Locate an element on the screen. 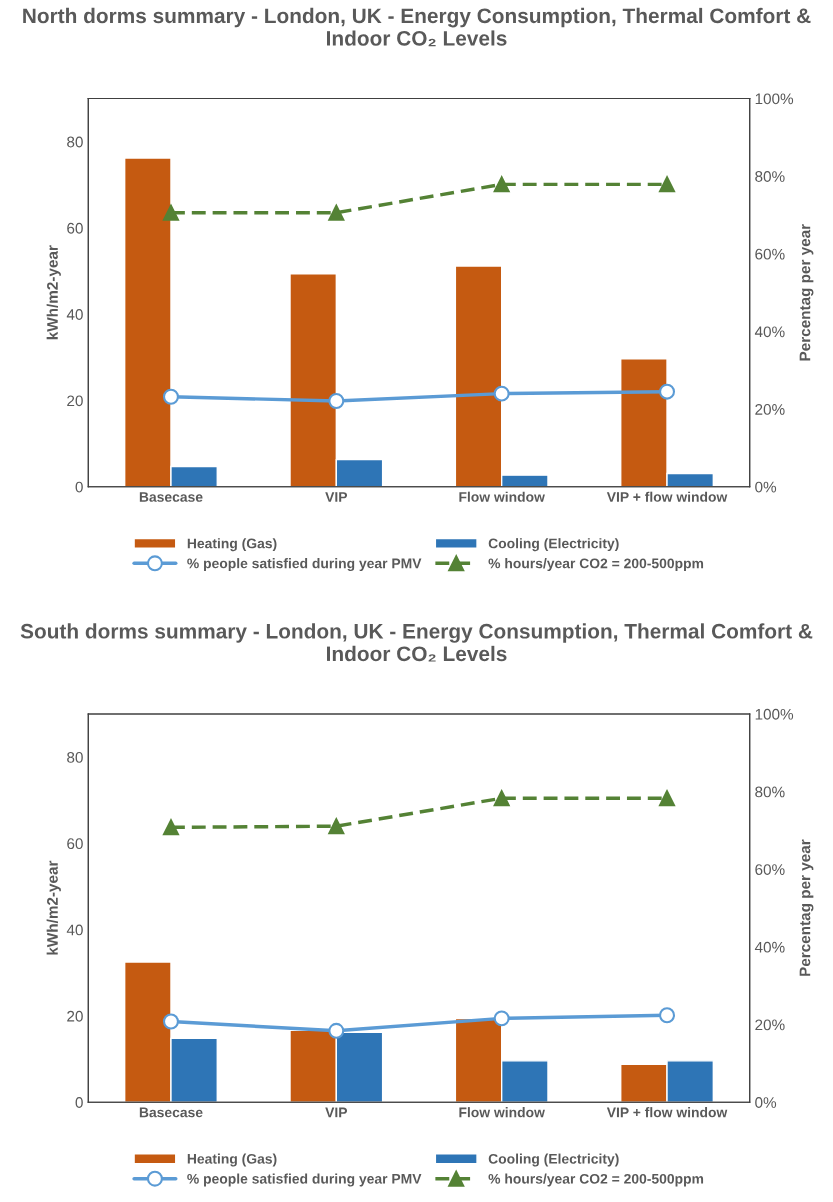 The image size is (833, 1202). chart-title: South dorms summary - London, UK - Energy Consumption, Thermal Comfort & Indoor CO₂ Levels is located at coordinates (416, 642).